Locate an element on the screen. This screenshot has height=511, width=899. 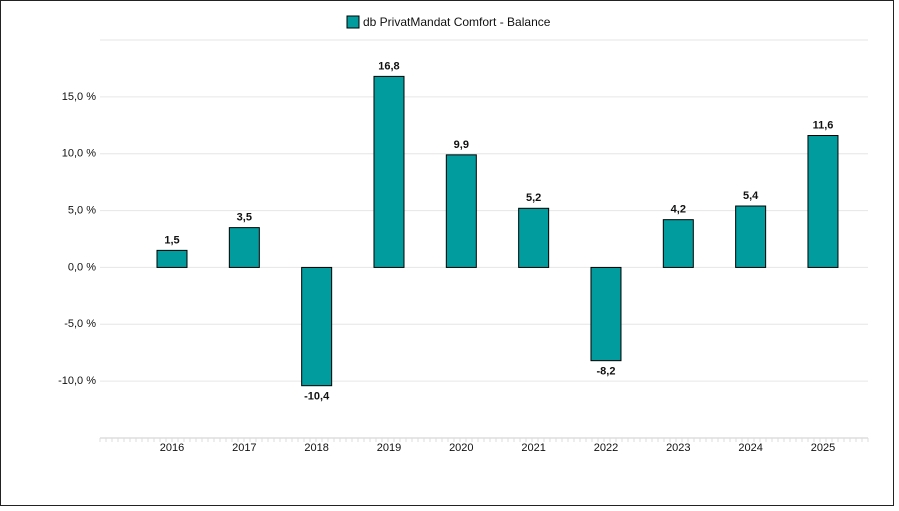
x-tick-label: 2017 is located at coordinates (244, 448).